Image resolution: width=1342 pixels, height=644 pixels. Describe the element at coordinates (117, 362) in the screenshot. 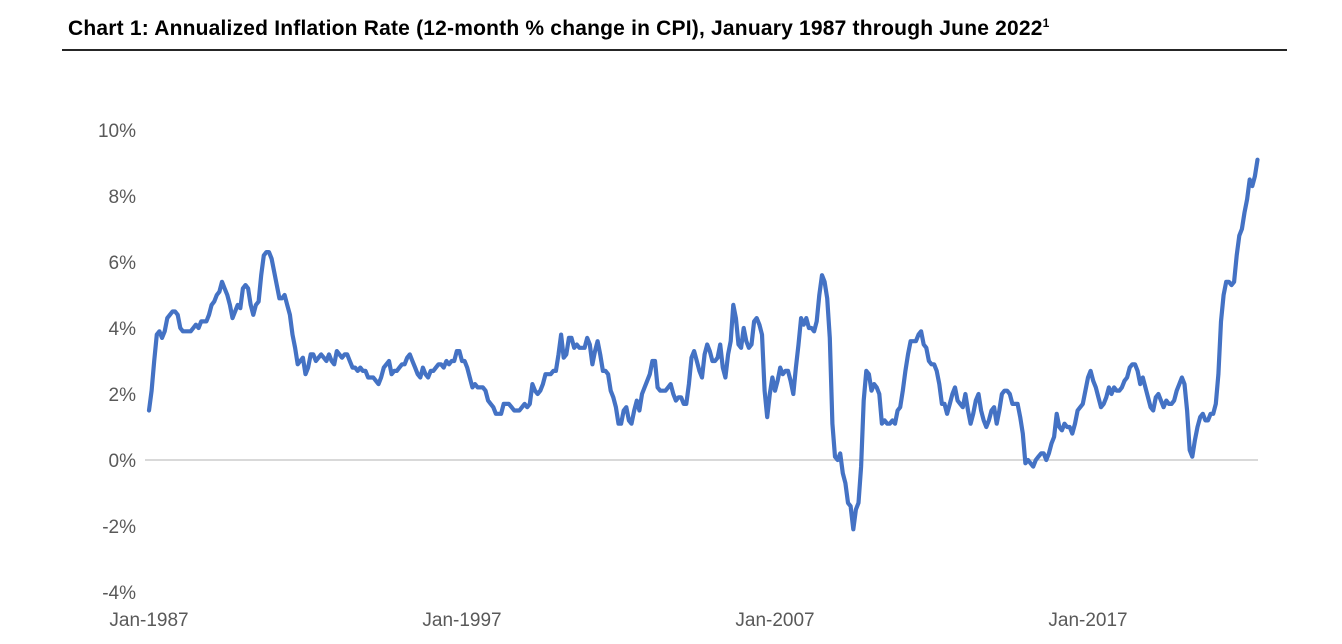

I see `y-axis-labels: 10% 8% 6% 4% 2% 0% -2% -4%` at that location.